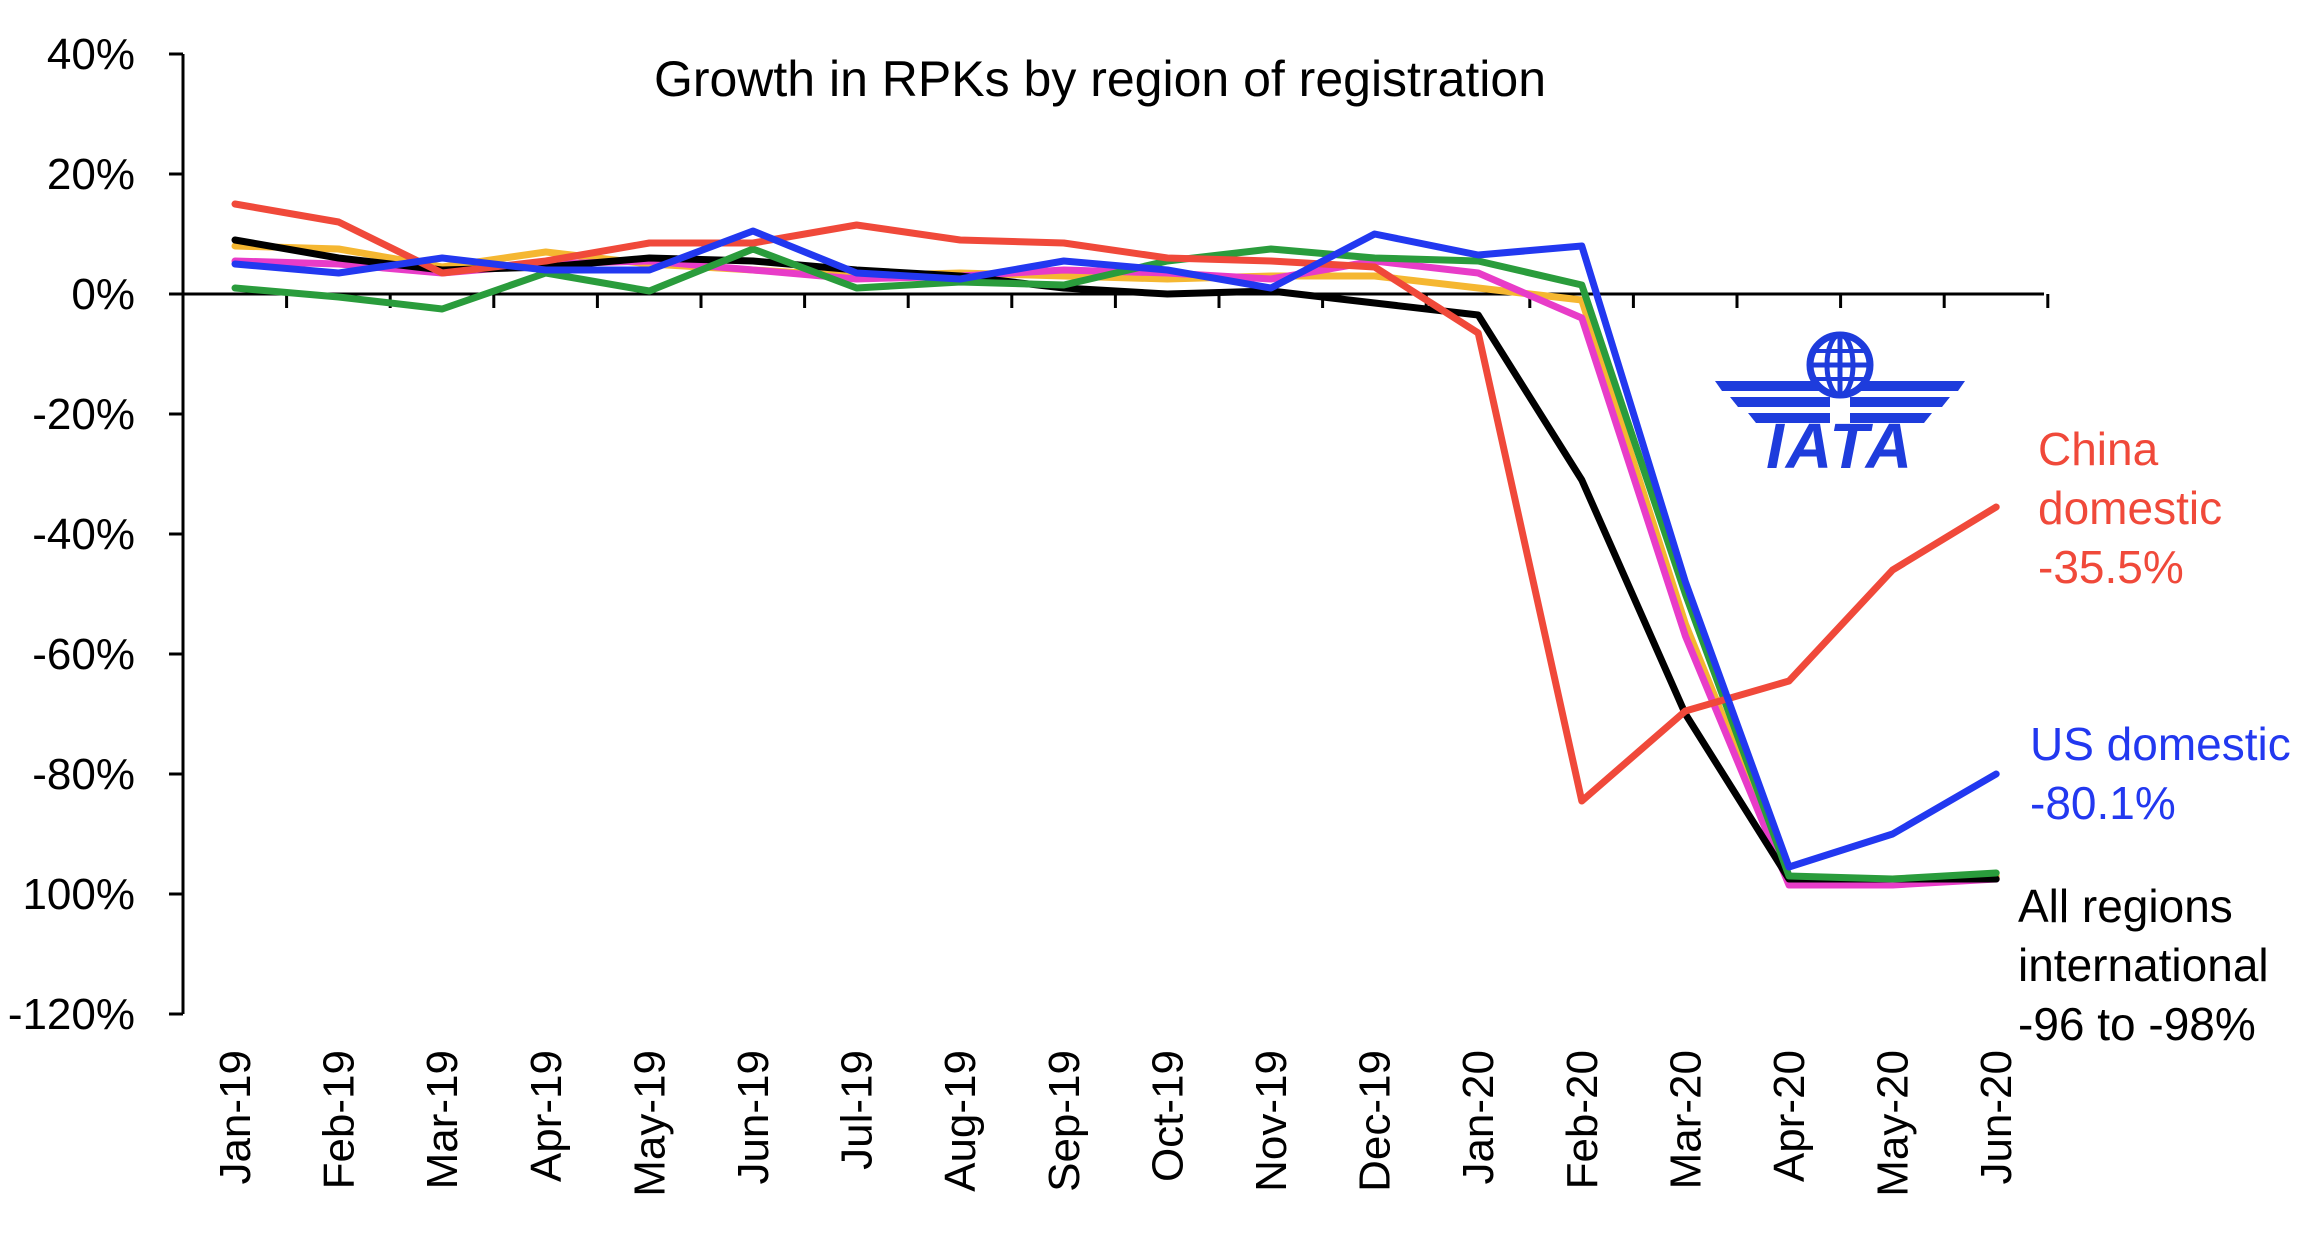 The image size is (2324, 1250). Describe the element at coordinates (857, 1110) in the screenshot. I see `x-tick-label: Jul-19` at that location.